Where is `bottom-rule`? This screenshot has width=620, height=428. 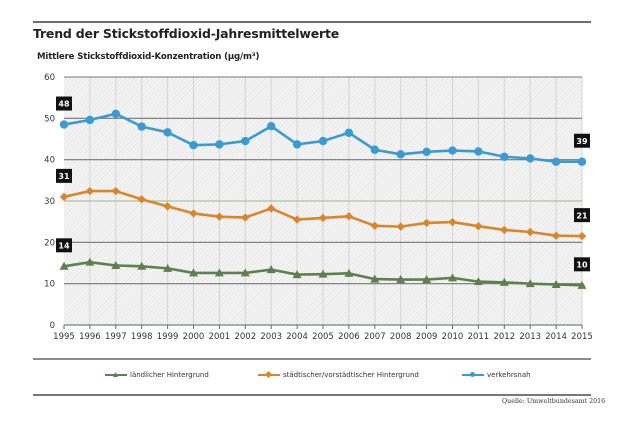 bottom-rule is located at coordinates (312, 395).